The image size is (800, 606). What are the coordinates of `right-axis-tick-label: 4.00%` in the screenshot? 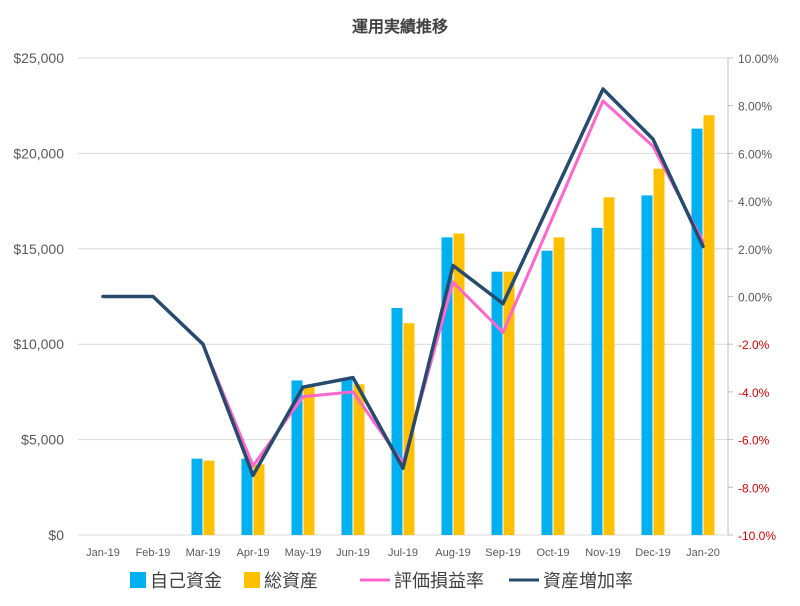 It's located at (755, 202).